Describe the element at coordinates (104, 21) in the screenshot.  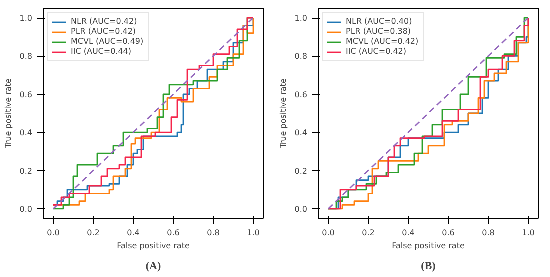
I see `legend-label: NLR (AUC=0.42)` at that location.